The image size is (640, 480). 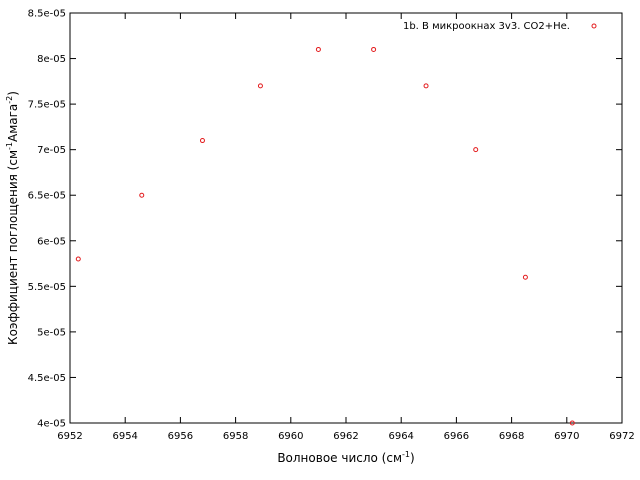 What do you see at coordinates (400, 436) in the screenshot?
I see `x-tick-label: 6964` at bounding box center [400, 436].